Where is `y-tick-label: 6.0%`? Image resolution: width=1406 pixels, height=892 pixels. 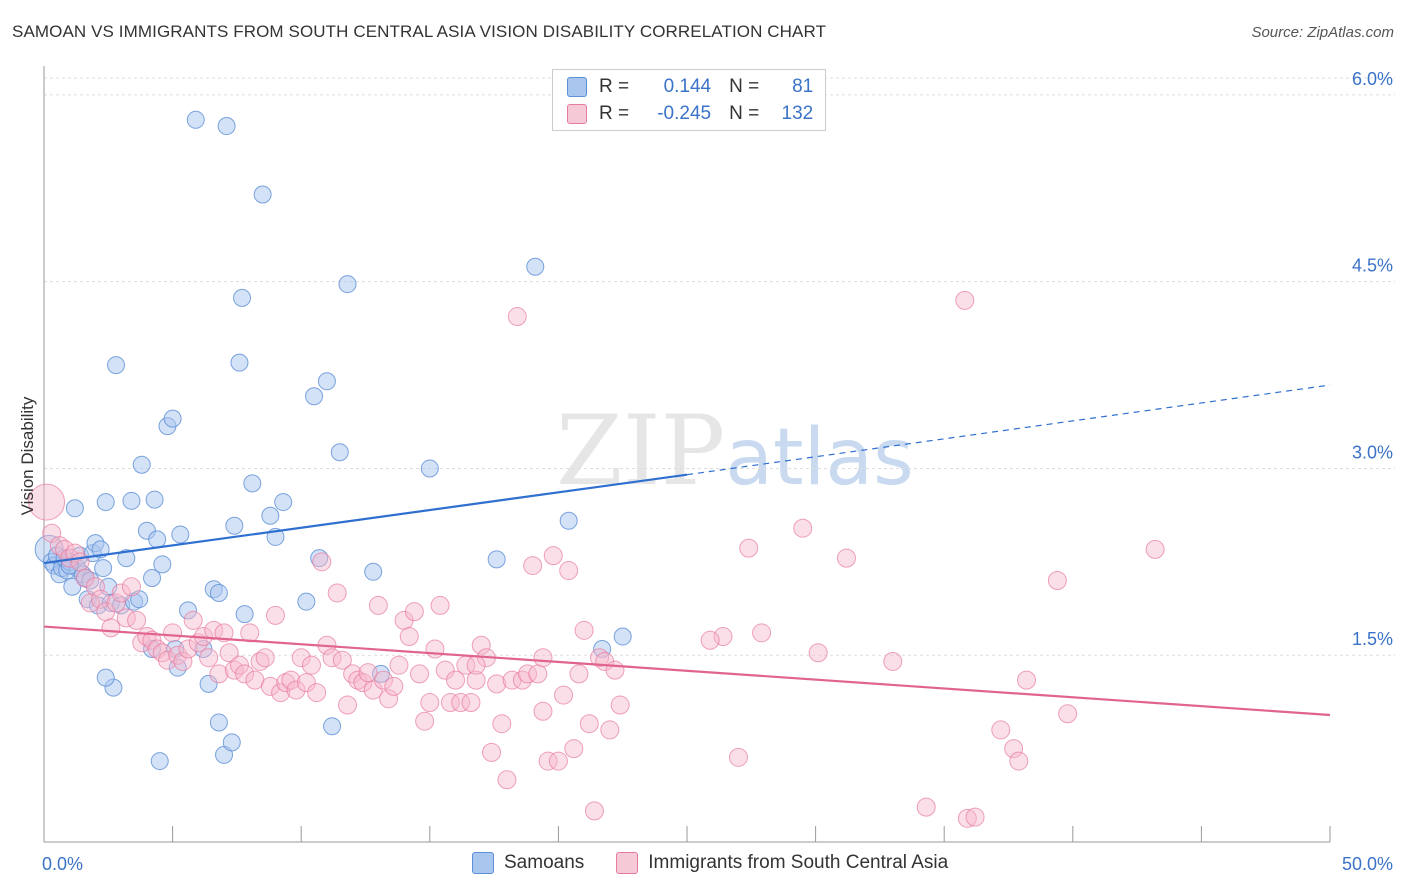
y-tick-label: 6.0% is located at coordinates (1372, 79).